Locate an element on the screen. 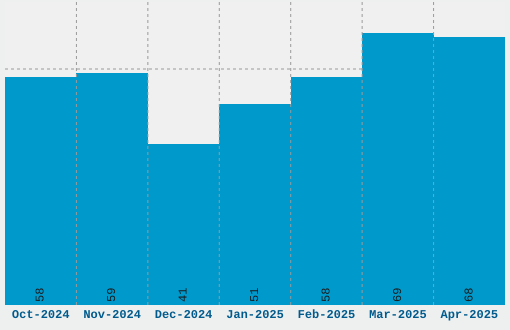  x-tick-label: Mar-2025 is located at coordinates (398, 315).